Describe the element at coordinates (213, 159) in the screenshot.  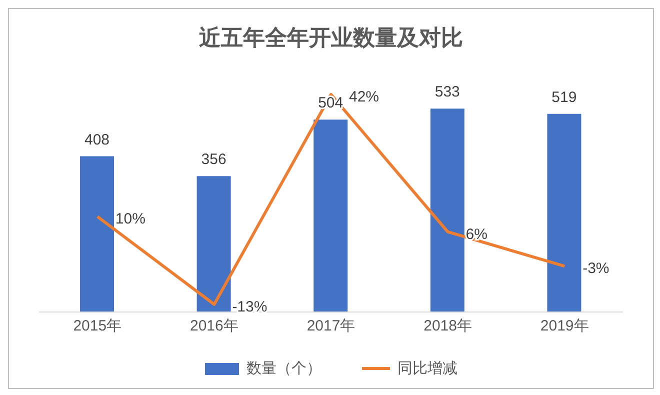
I see `data-label: 356` at that location.